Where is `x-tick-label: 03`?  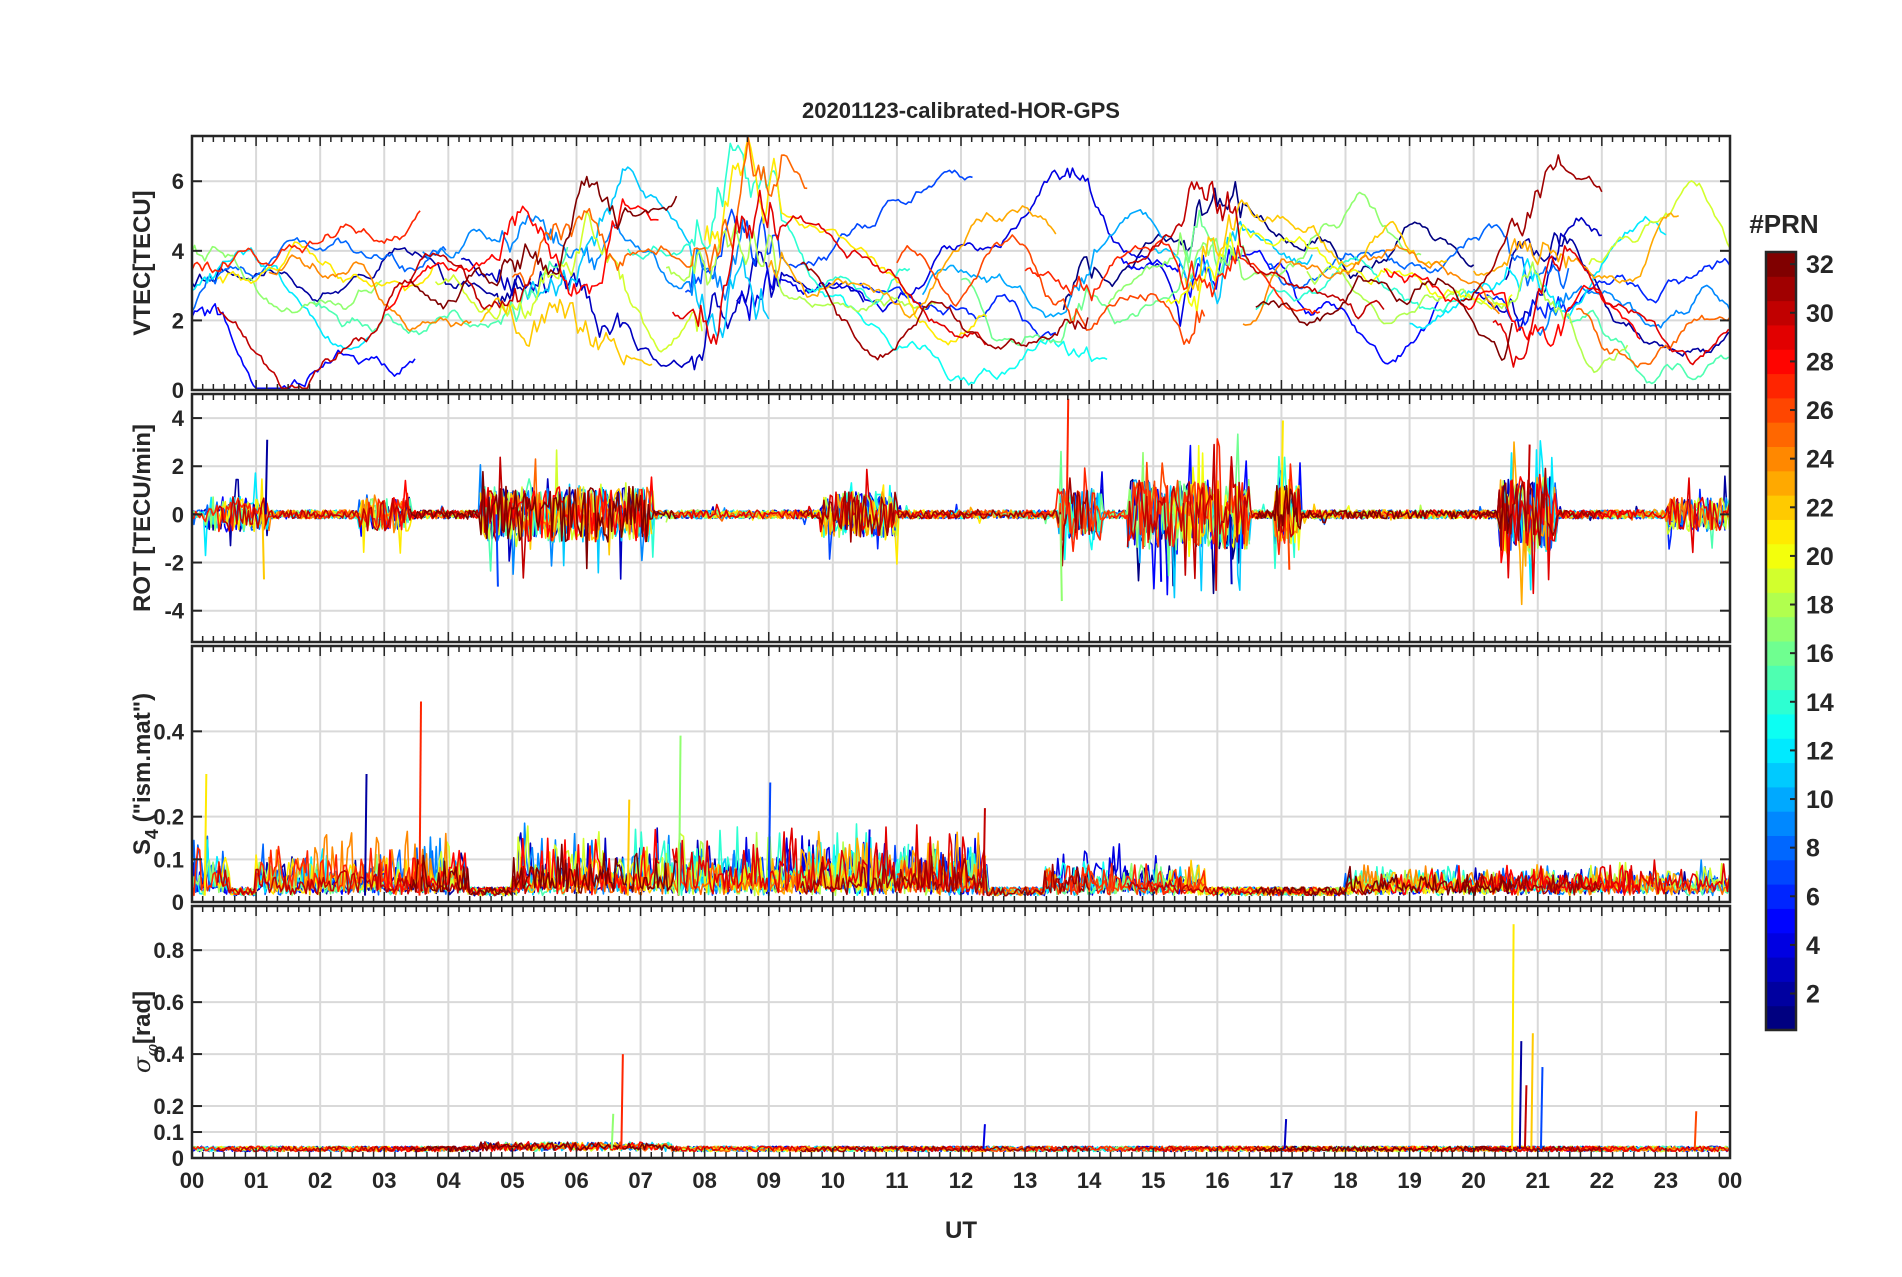 x-tick-label: 03 is located at coordinates (384, 1180).